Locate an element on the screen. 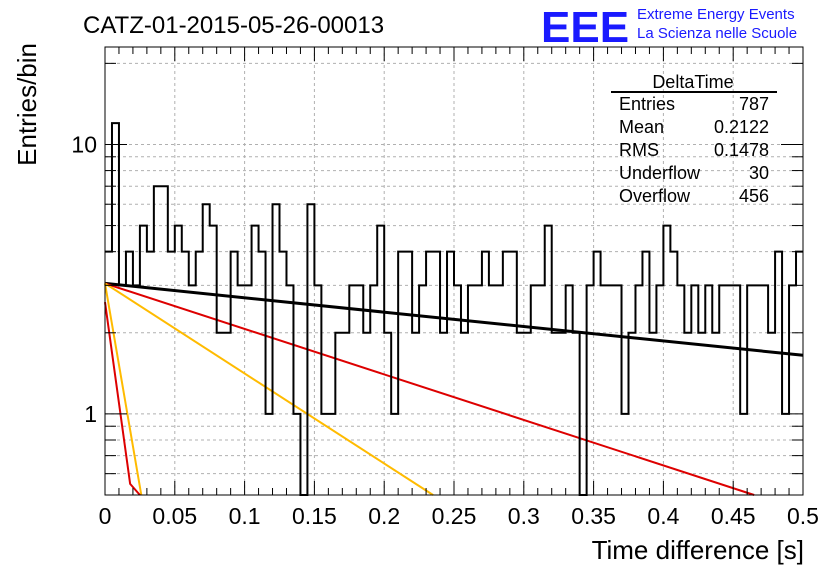  fit-curve-red is located at coordinates (122, 398).